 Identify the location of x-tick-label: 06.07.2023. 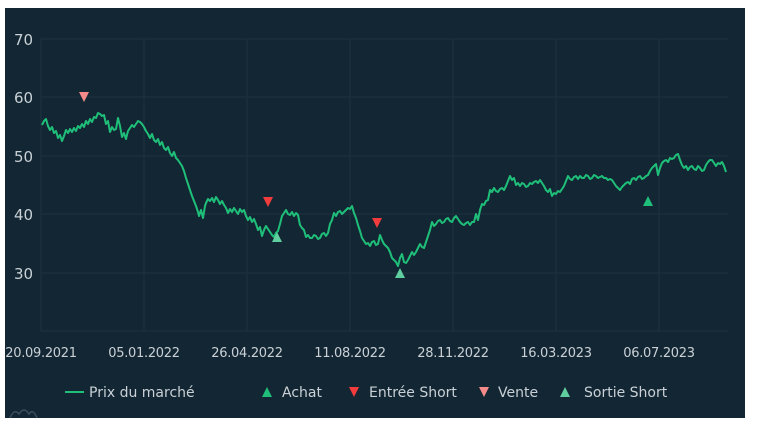
(658, 353).